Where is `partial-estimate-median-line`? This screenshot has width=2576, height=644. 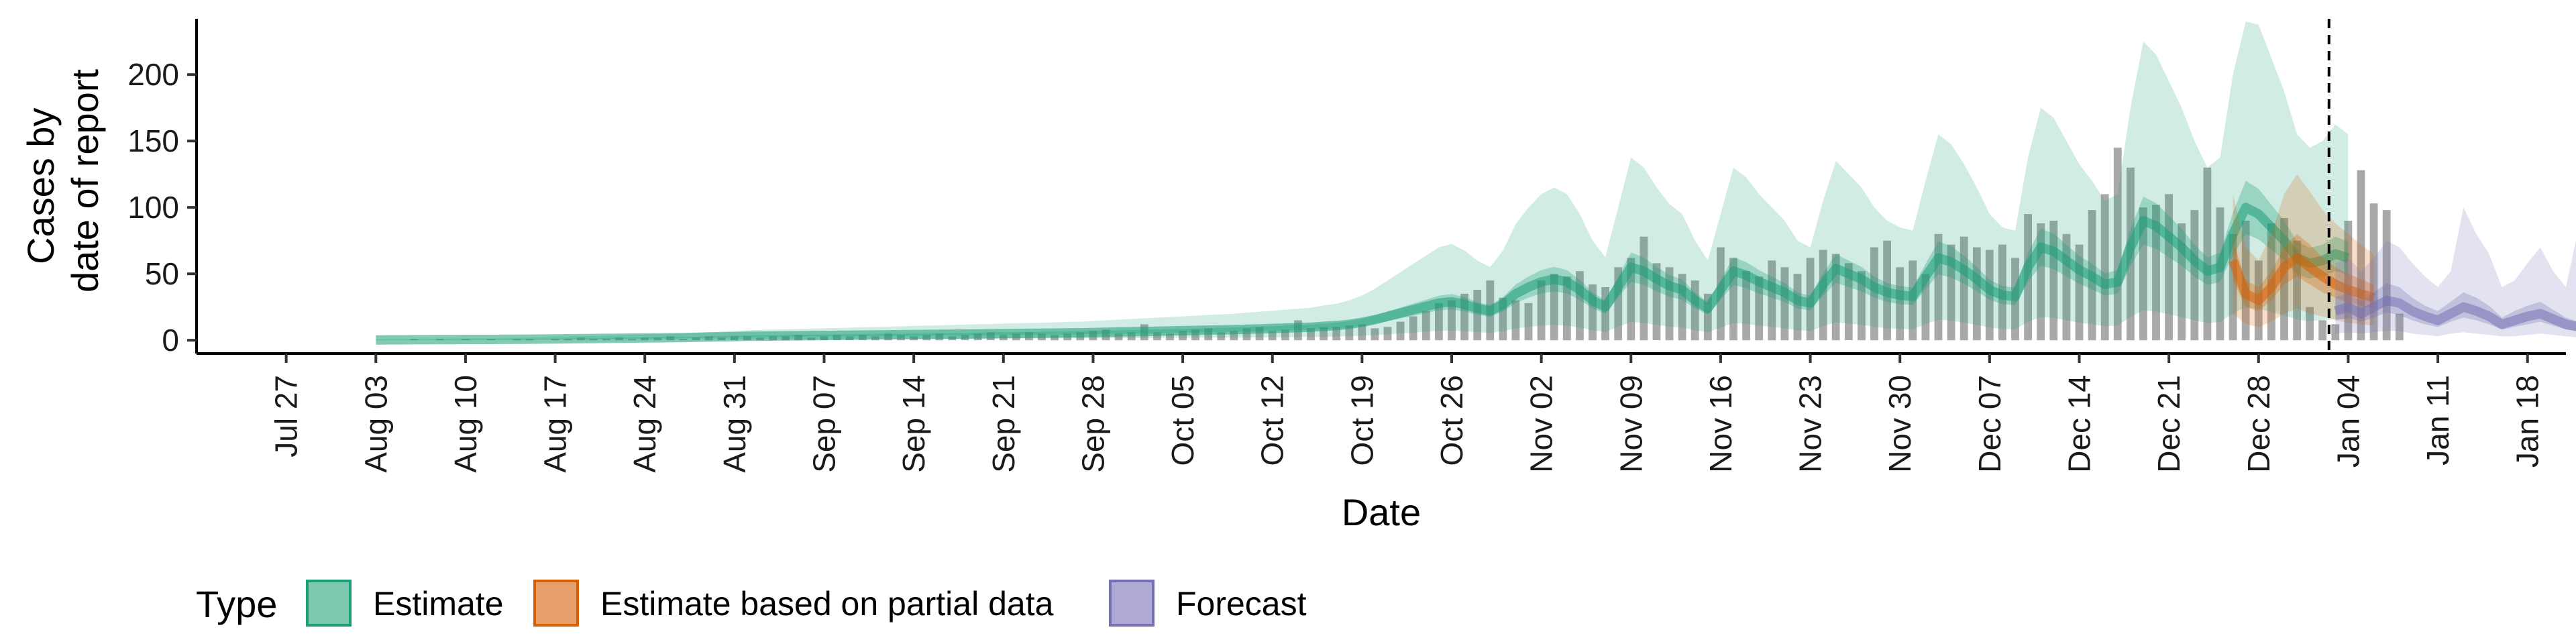
partial-estimate-median-line is located at coordinates (2302, 279).